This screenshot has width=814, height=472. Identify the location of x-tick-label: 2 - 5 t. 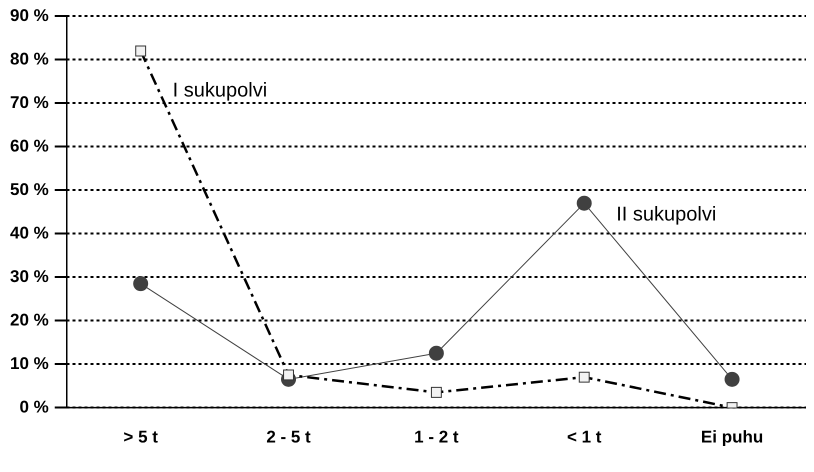
(289, 436).